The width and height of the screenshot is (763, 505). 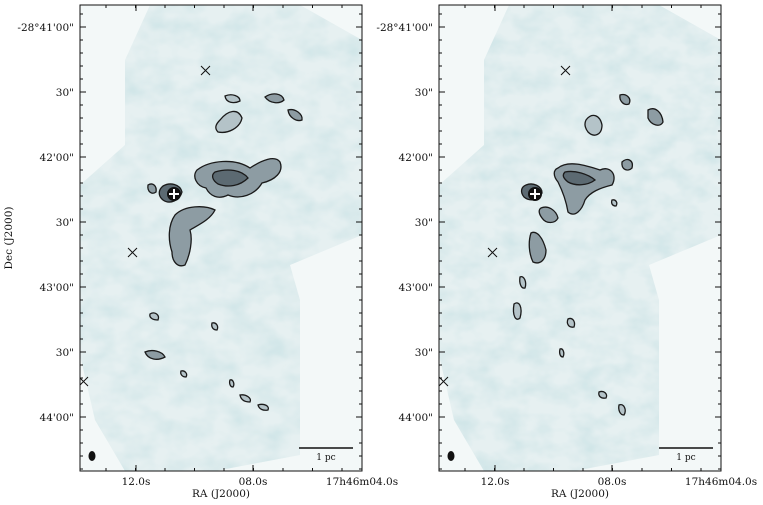 What do you see at coordinates (245, 398) in the screenshot?
I see `left-clump-s2` at bounding box center [245, 398].